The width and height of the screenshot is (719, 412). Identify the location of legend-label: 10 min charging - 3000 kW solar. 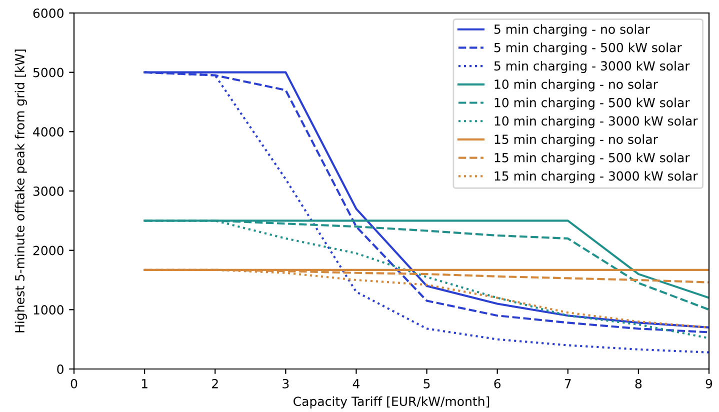
(596, 122).